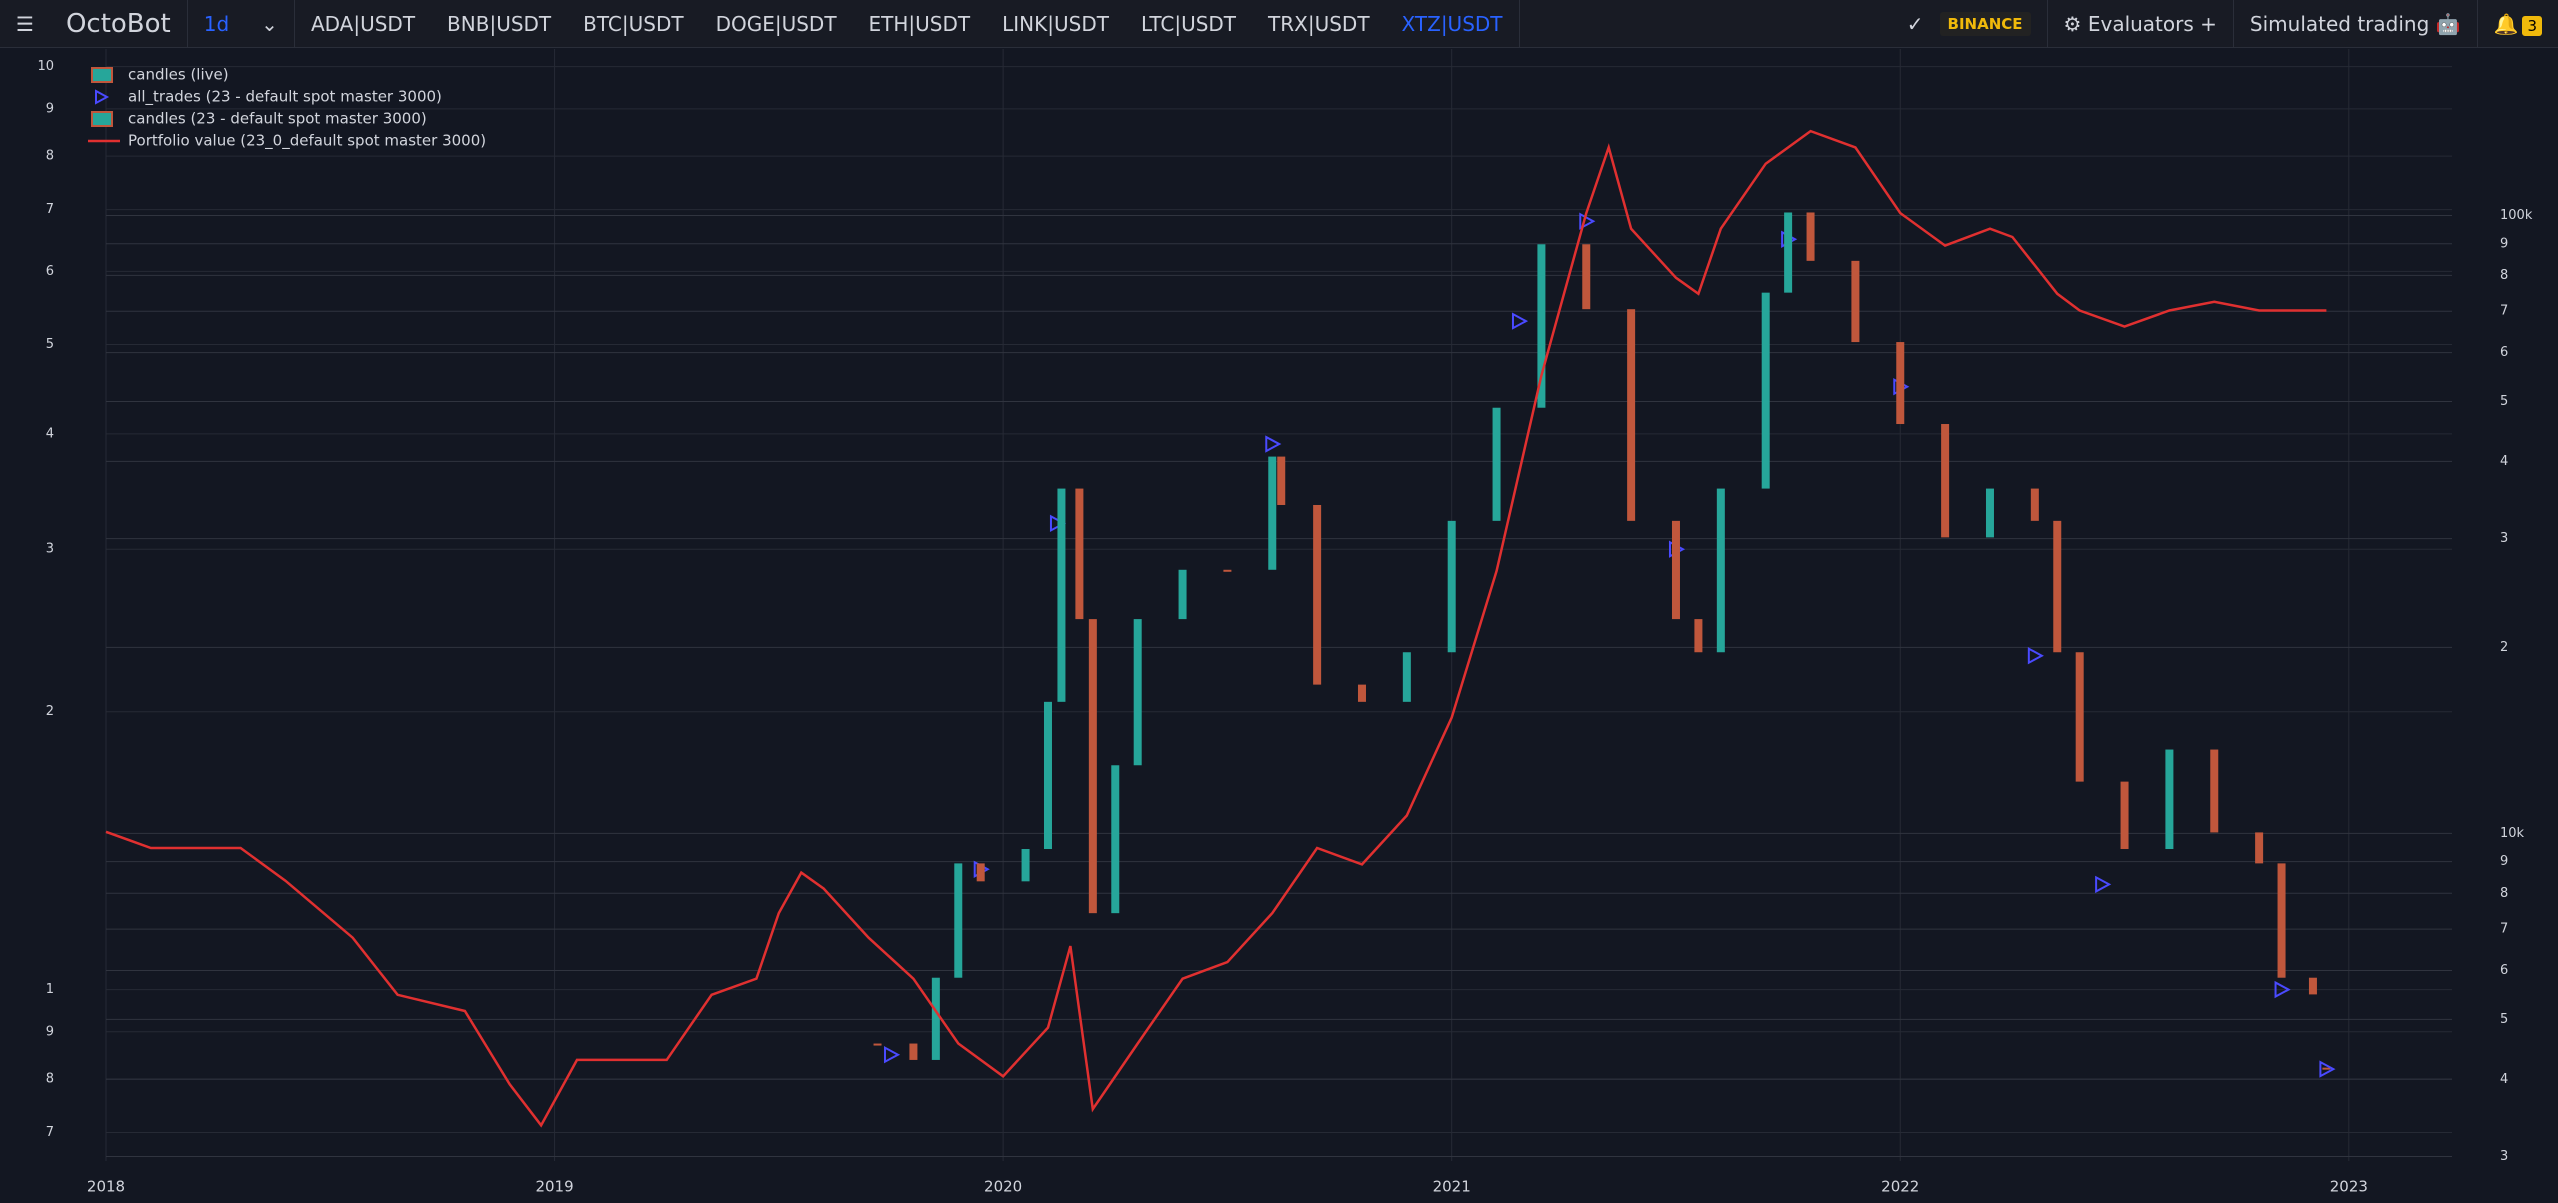  I want to click on pair-tab: BNB|USDT, so click(499, 23).